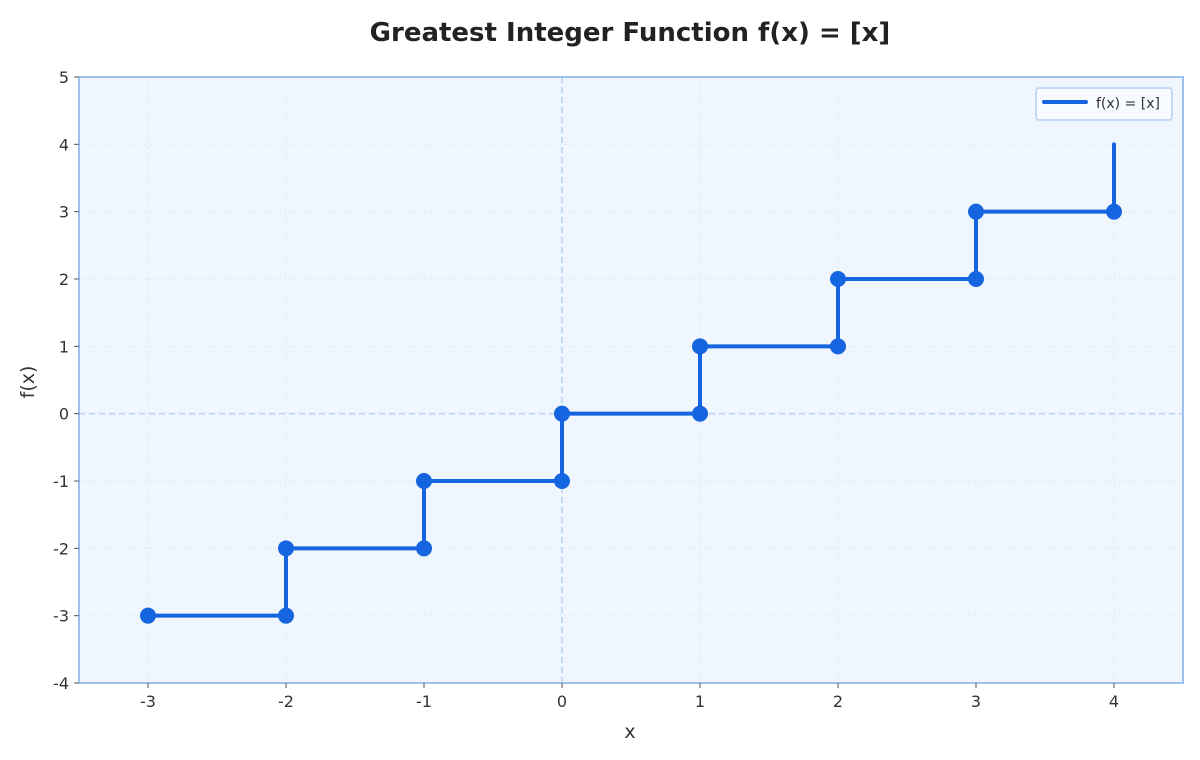  Describe the element at coordinates (424, 701) in the screenshot. I see `x-tick-label: -1` at that location.